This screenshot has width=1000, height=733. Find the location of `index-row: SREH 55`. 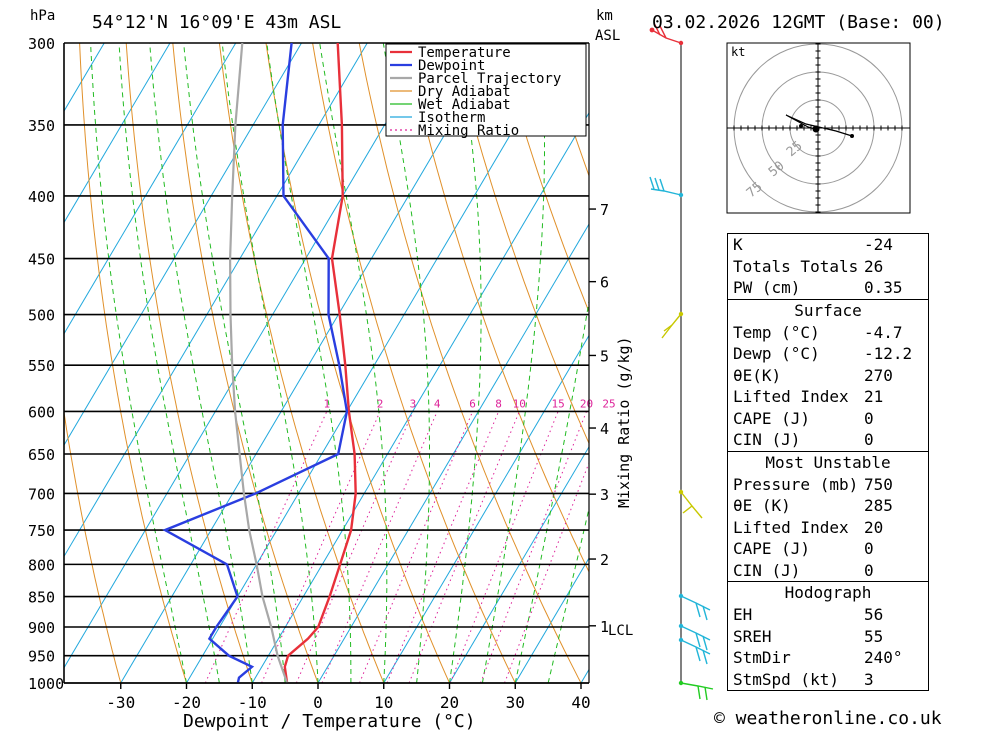

index-row: SREH 55 is located at coordinates (808, 636).